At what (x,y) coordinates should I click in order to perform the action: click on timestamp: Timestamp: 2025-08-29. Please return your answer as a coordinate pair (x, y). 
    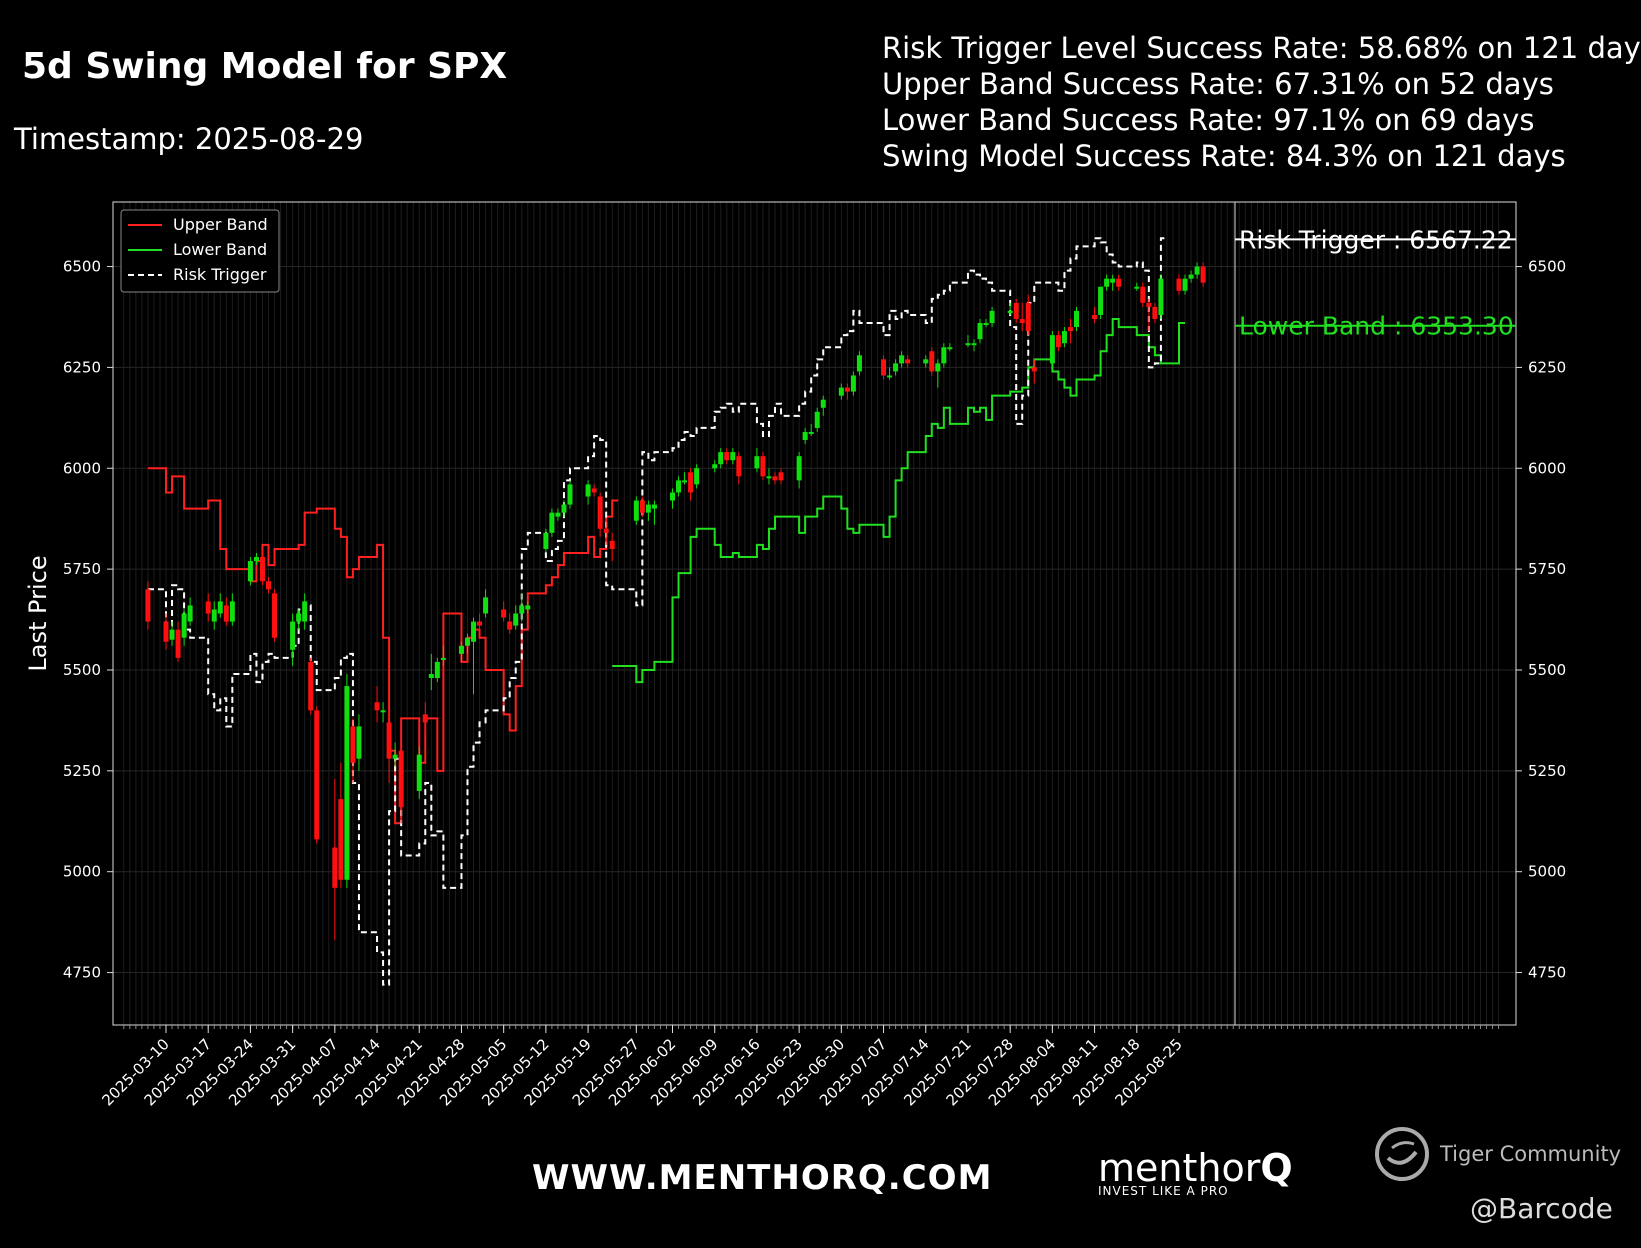
    Looking at the image, I should click on (189, 139).